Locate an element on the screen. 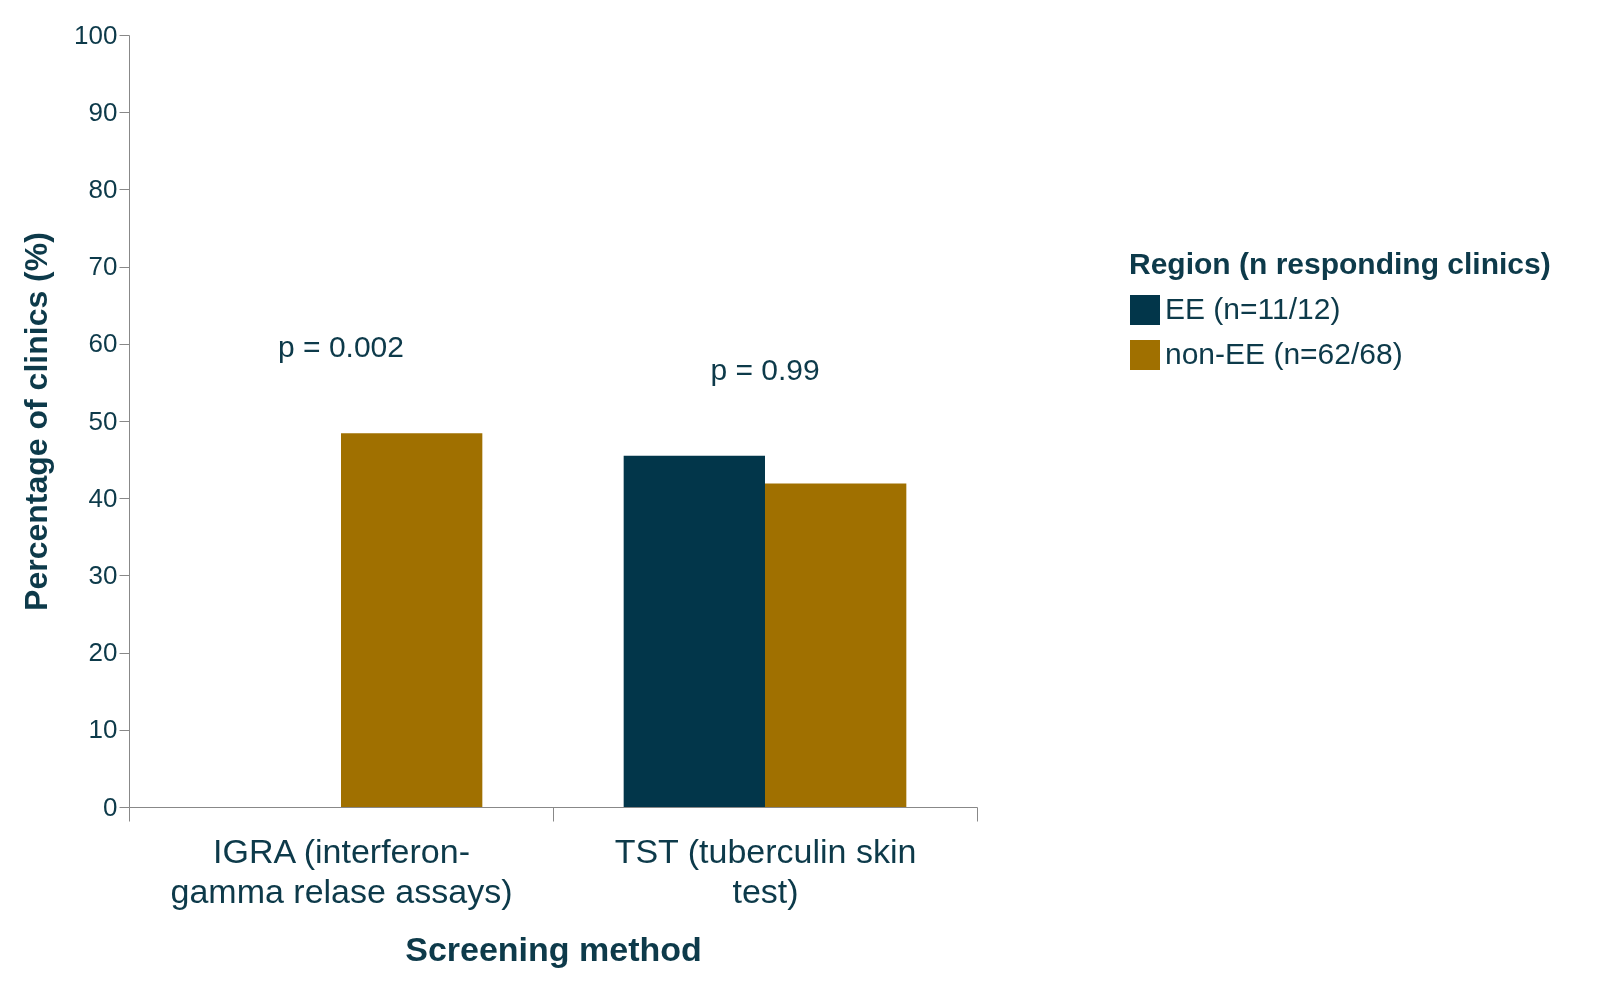 The height and width of the screenshot is (997, 1610). y-tick-label: 90 is located at coordinates (103, 111).